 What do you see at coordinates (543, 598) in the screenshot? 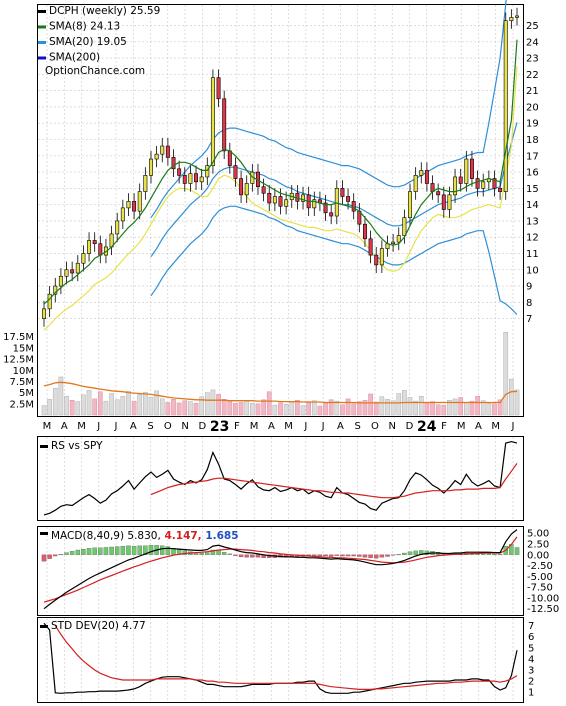
I see `macd-tick-label: -10.00` at bounding box center [543, 598].